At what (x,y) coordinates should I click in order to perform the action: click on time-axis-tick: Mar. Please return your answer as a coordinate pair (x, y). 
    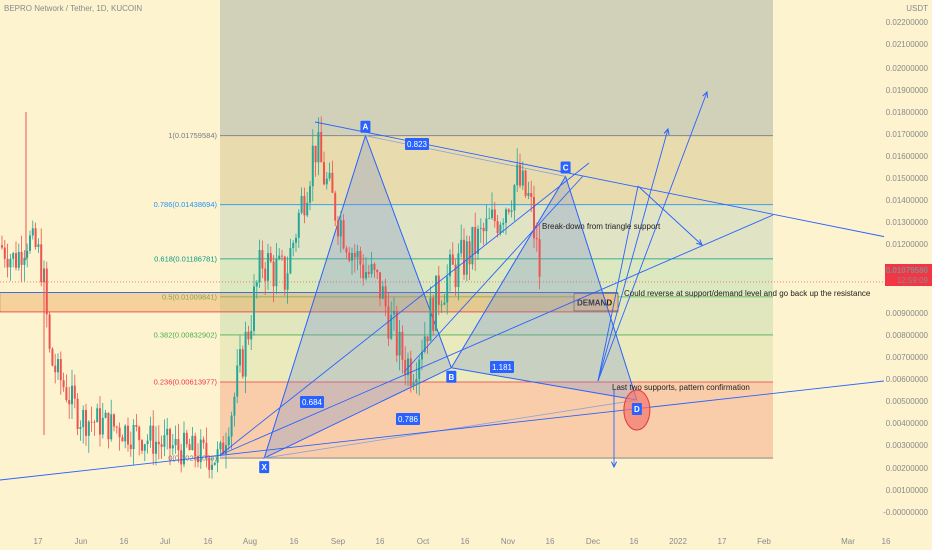
    Looking at the image, I should click on (848, 541).